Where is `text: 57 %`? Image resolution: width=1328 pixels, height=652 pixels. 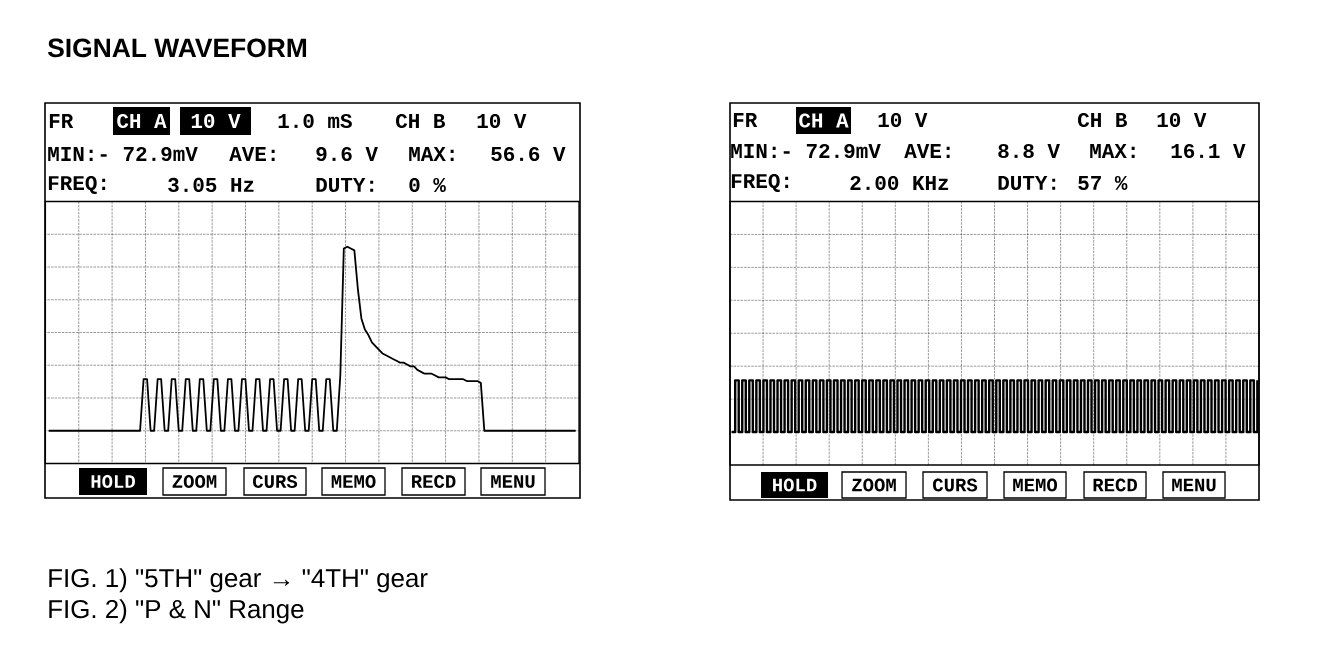 text: 57 % is located at coordinates (1103, 183).